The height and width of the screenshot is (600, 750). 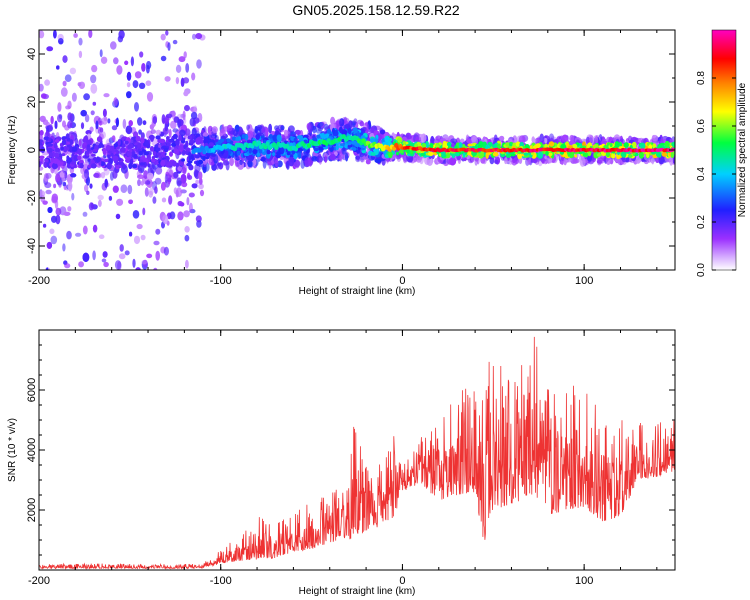 I want to click on colorbar-label: Normalized spectral amplitude, so click(x=742, y=149).